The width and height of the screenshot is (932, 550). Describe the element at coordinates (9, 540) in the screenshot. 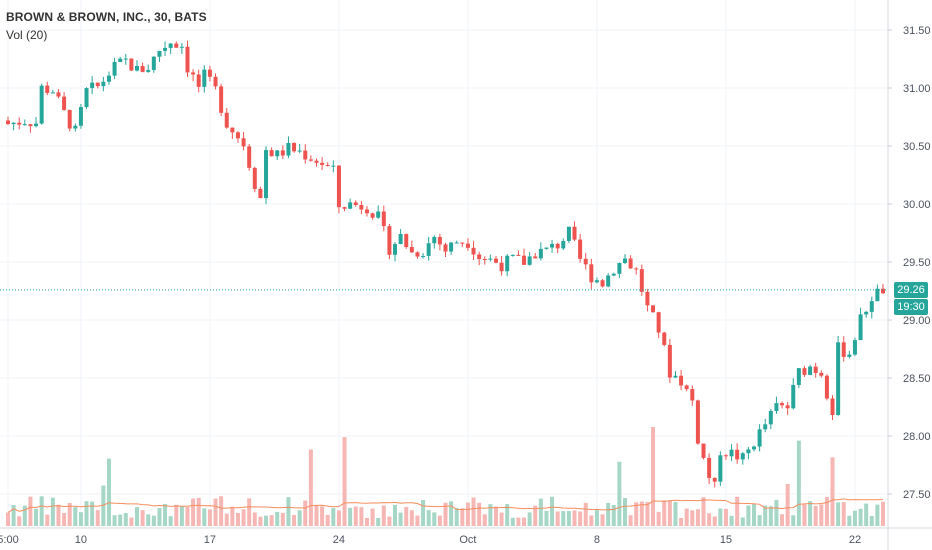

I see `time-tick-label: 5:00` at that location.